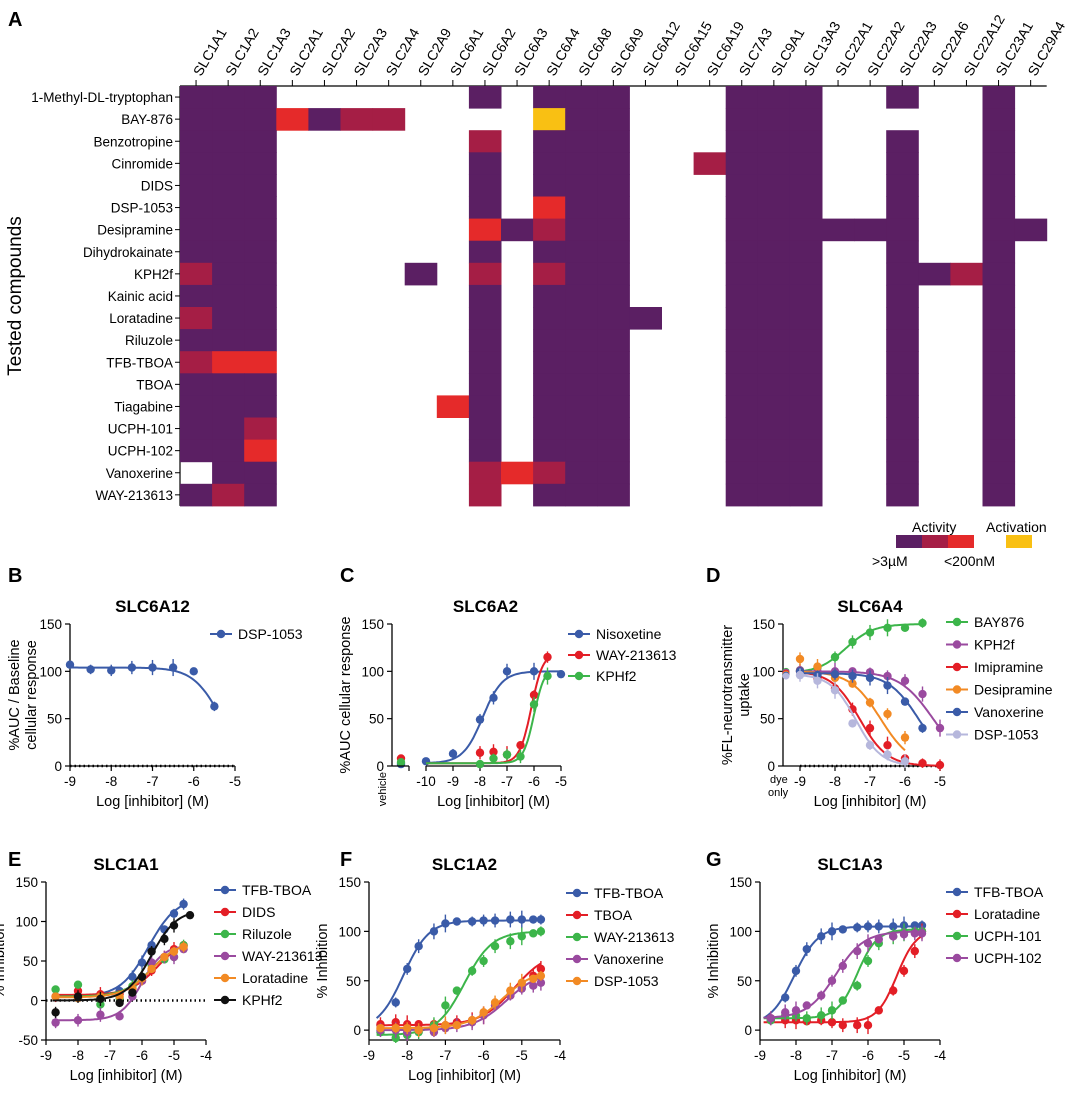 This screenshot has height=1096, width=1065. What do you see at coordinates (206, 1055) in the screenshot?
I see `x-tick-label: -4` at bounding box center [206, 1055].